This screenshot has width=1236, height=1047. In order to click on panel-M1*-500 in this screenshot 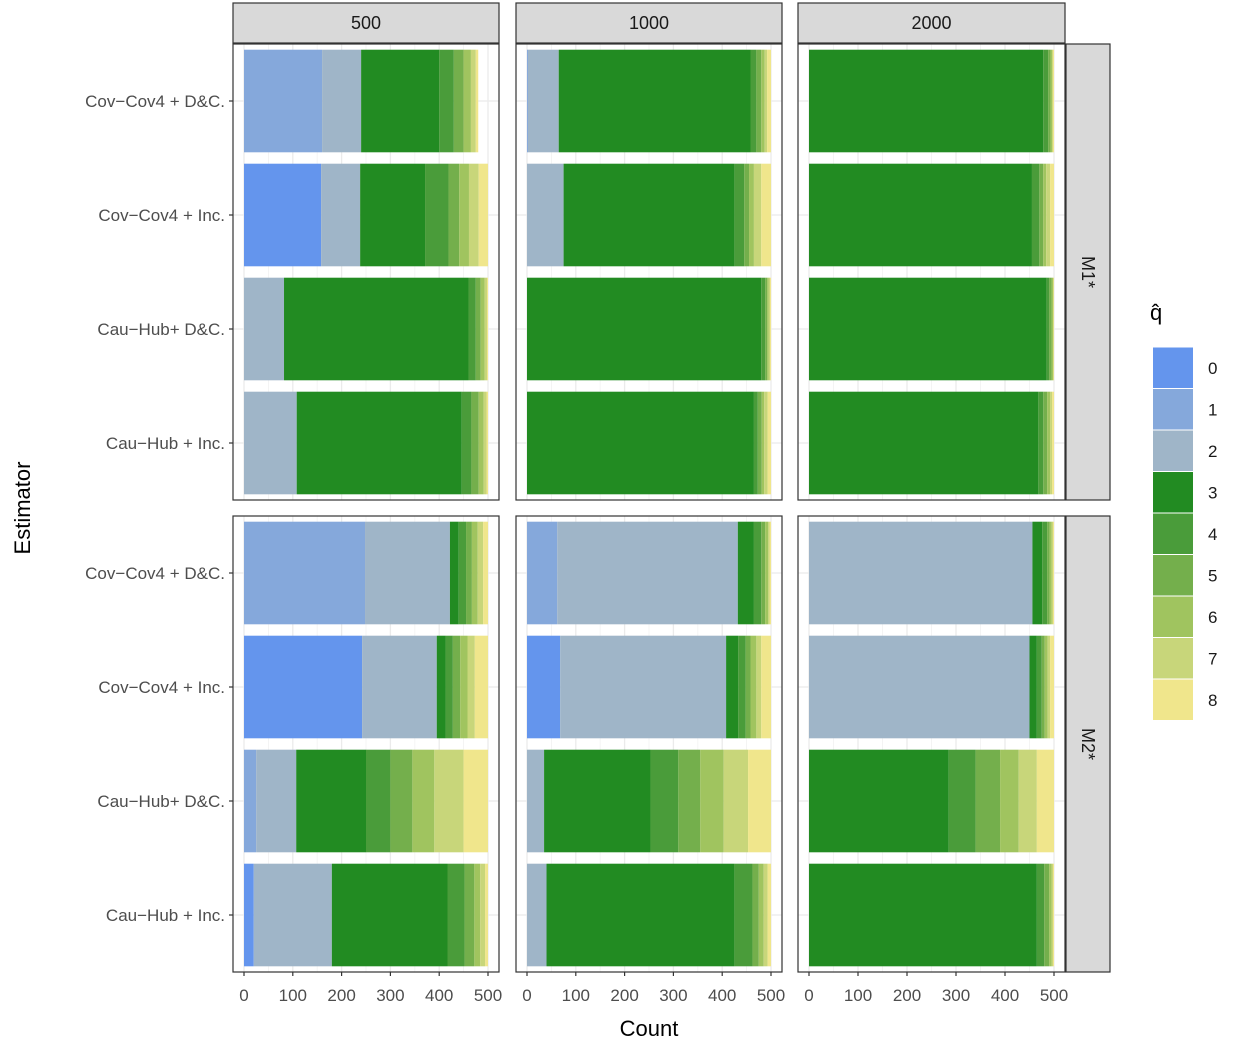, I will do `click(366, 272)`.